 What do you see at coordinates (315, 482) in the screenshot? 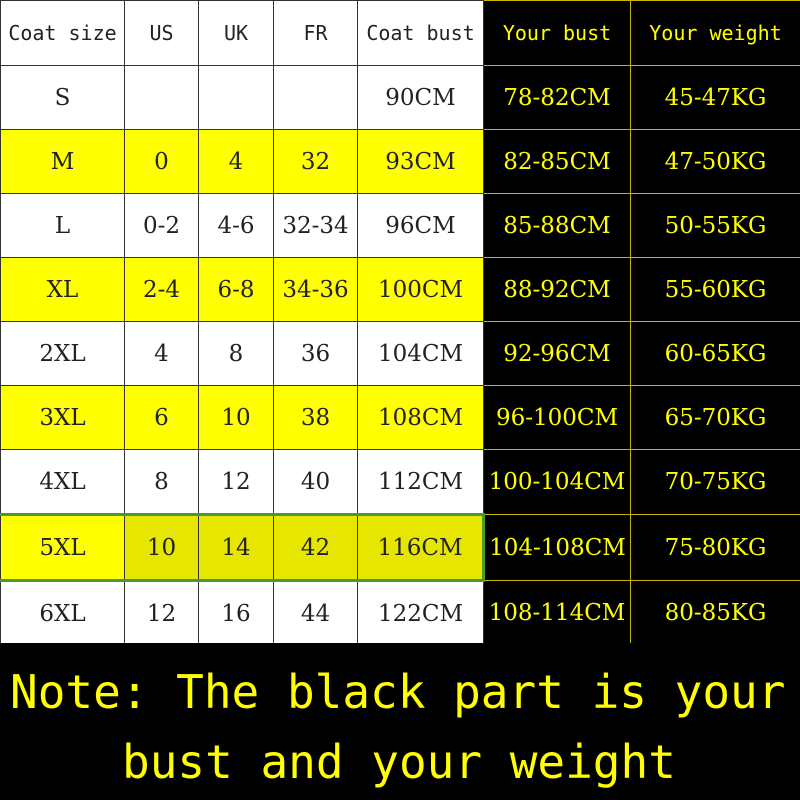
I see `cell-fr: 40` at bounding box center [315, 482].